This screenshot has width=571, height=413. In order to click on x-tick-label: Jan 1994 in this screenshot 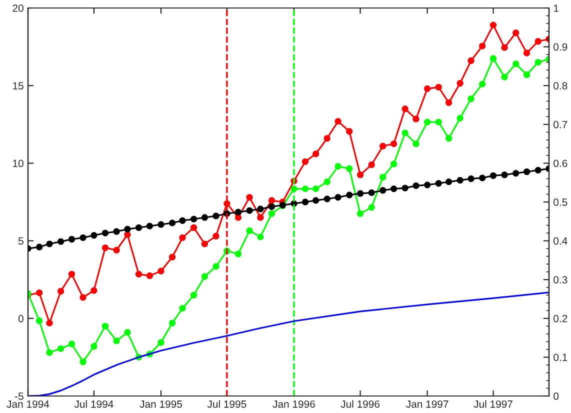, I will do `click(28, 404)`.